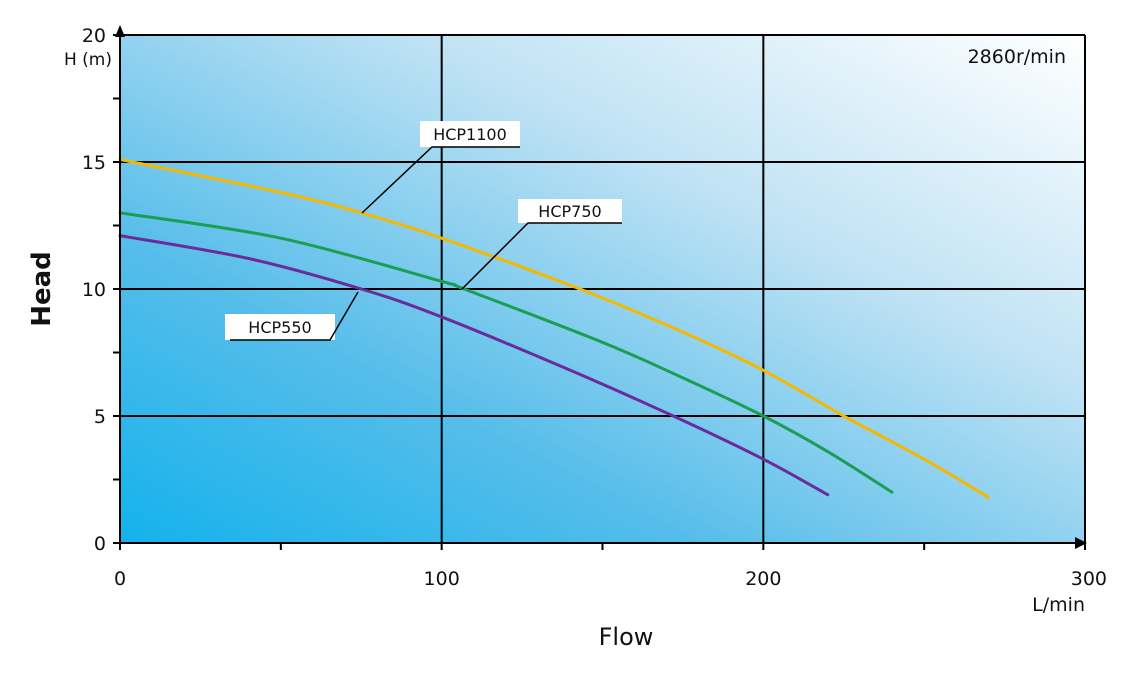  What do you see at coordinates (1089, 579) in the screenshot?
I see `x-tick-label: 300` at bounding box center [1089, 579].